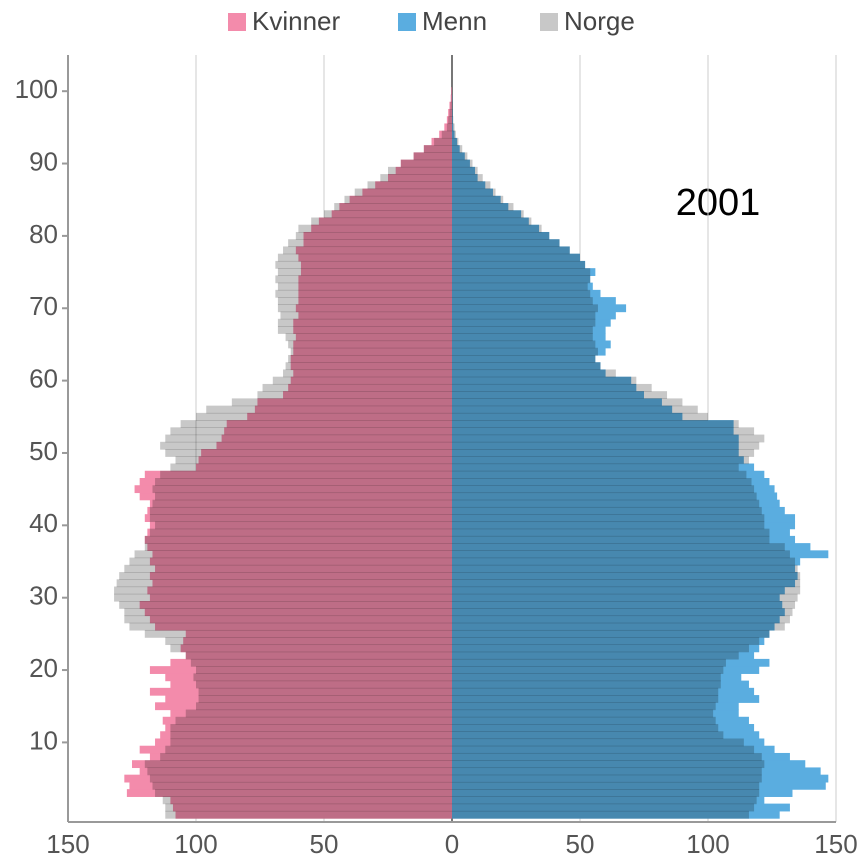  I want to click on legend: Kvinner Menn Norge, so click(431, 21).